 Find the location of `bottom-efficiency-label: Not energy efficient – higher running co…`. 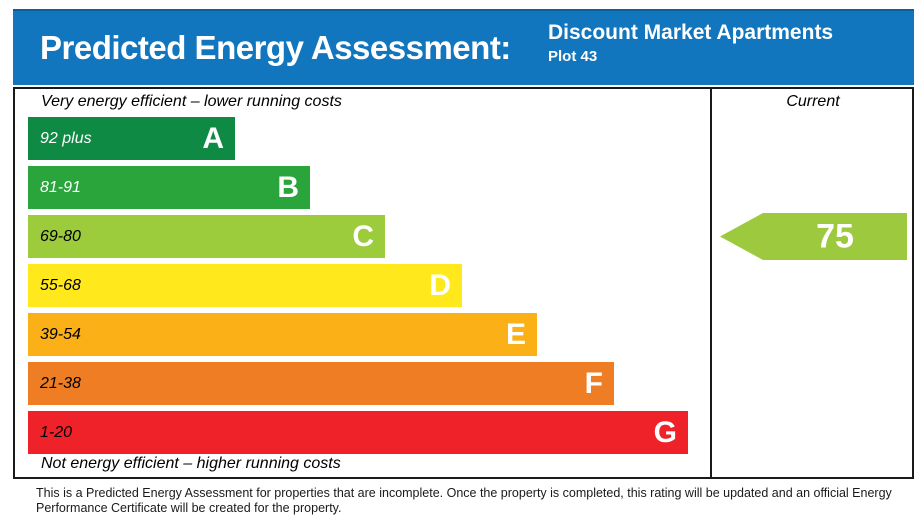

bottom-efficiency-label: Not energy efficient – higher running co… is located at coordinates (191, 463).